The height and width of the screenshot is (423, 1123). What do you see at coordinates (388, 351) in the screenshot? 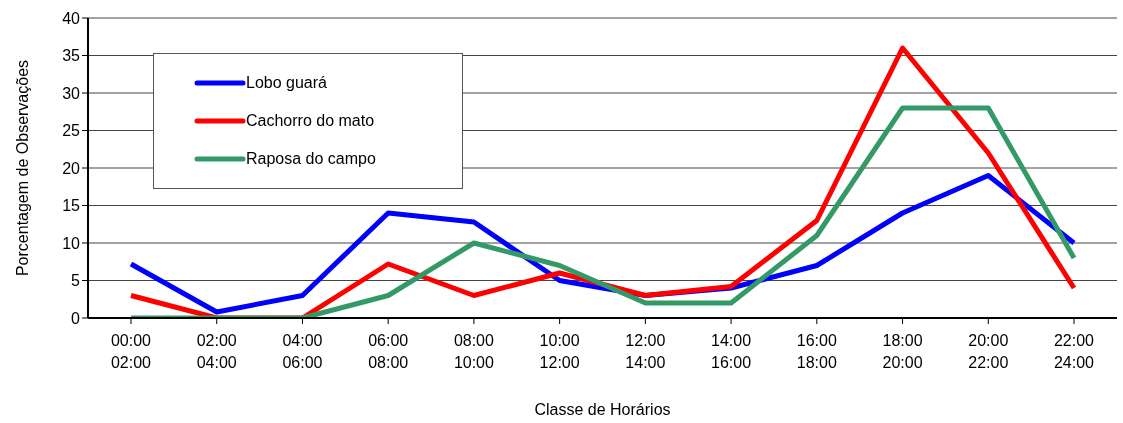
I see `x-tick-label: 06:00 08:00` at bounding box center [388, 351].